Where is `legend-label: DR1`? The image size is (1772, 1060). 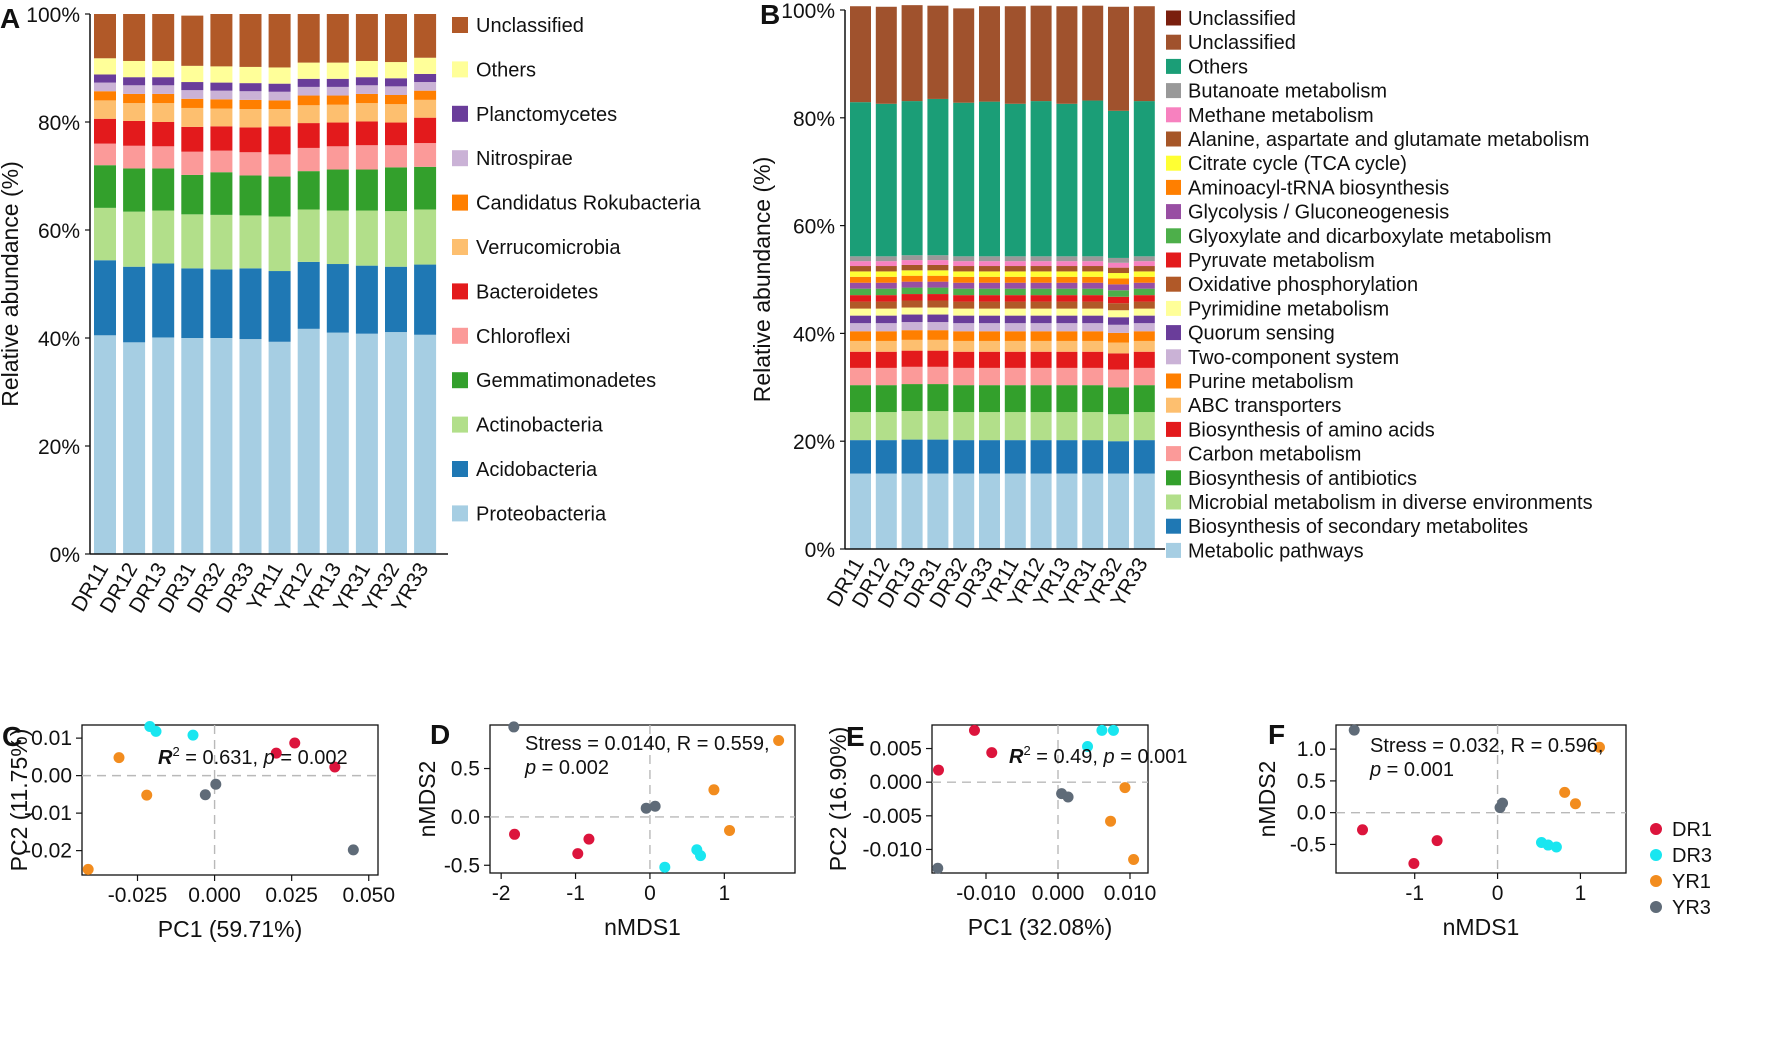 legend-label: DR1 is located at coordinates (1692, 830).